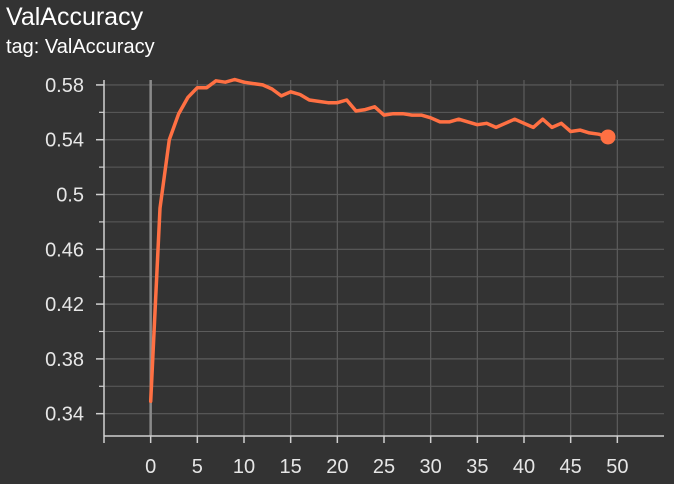 The image size is (674, 484). Describe the element at coordinates (64, 250) in the screenshot. I see `y-tick-label: 0.46` at that location.